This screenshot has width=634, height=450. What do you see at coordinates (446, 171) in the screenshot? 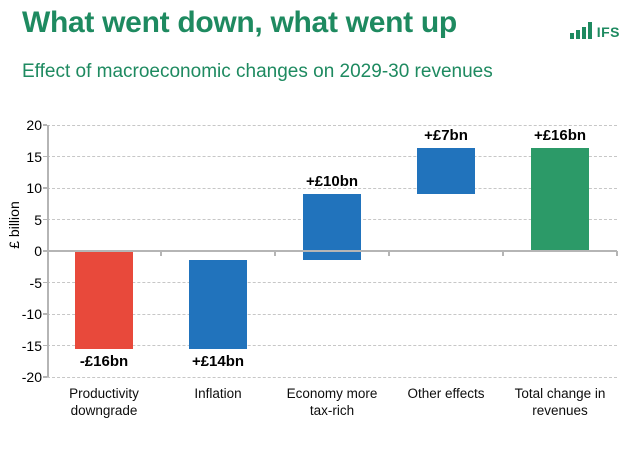
I see `bar-other-effects` at bounding box center [446, 171].